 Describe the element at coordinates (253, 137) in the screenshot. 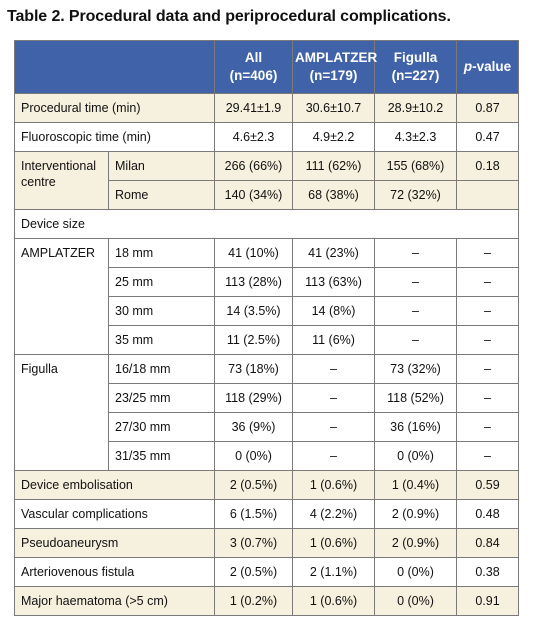

I see `cell-all: 4.6±2.3` at that location.